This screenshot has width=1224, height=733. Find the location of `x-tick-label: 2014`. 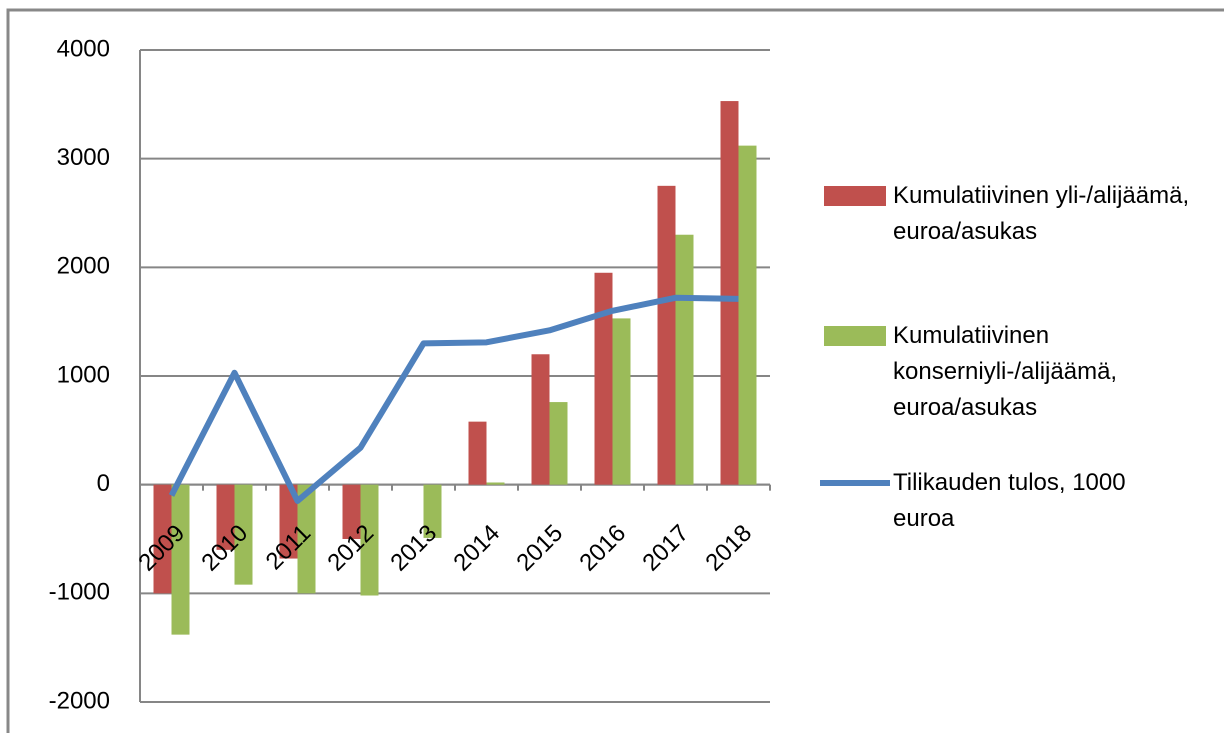

x-tick-label: 2014 is located at coordinates (476, 548).